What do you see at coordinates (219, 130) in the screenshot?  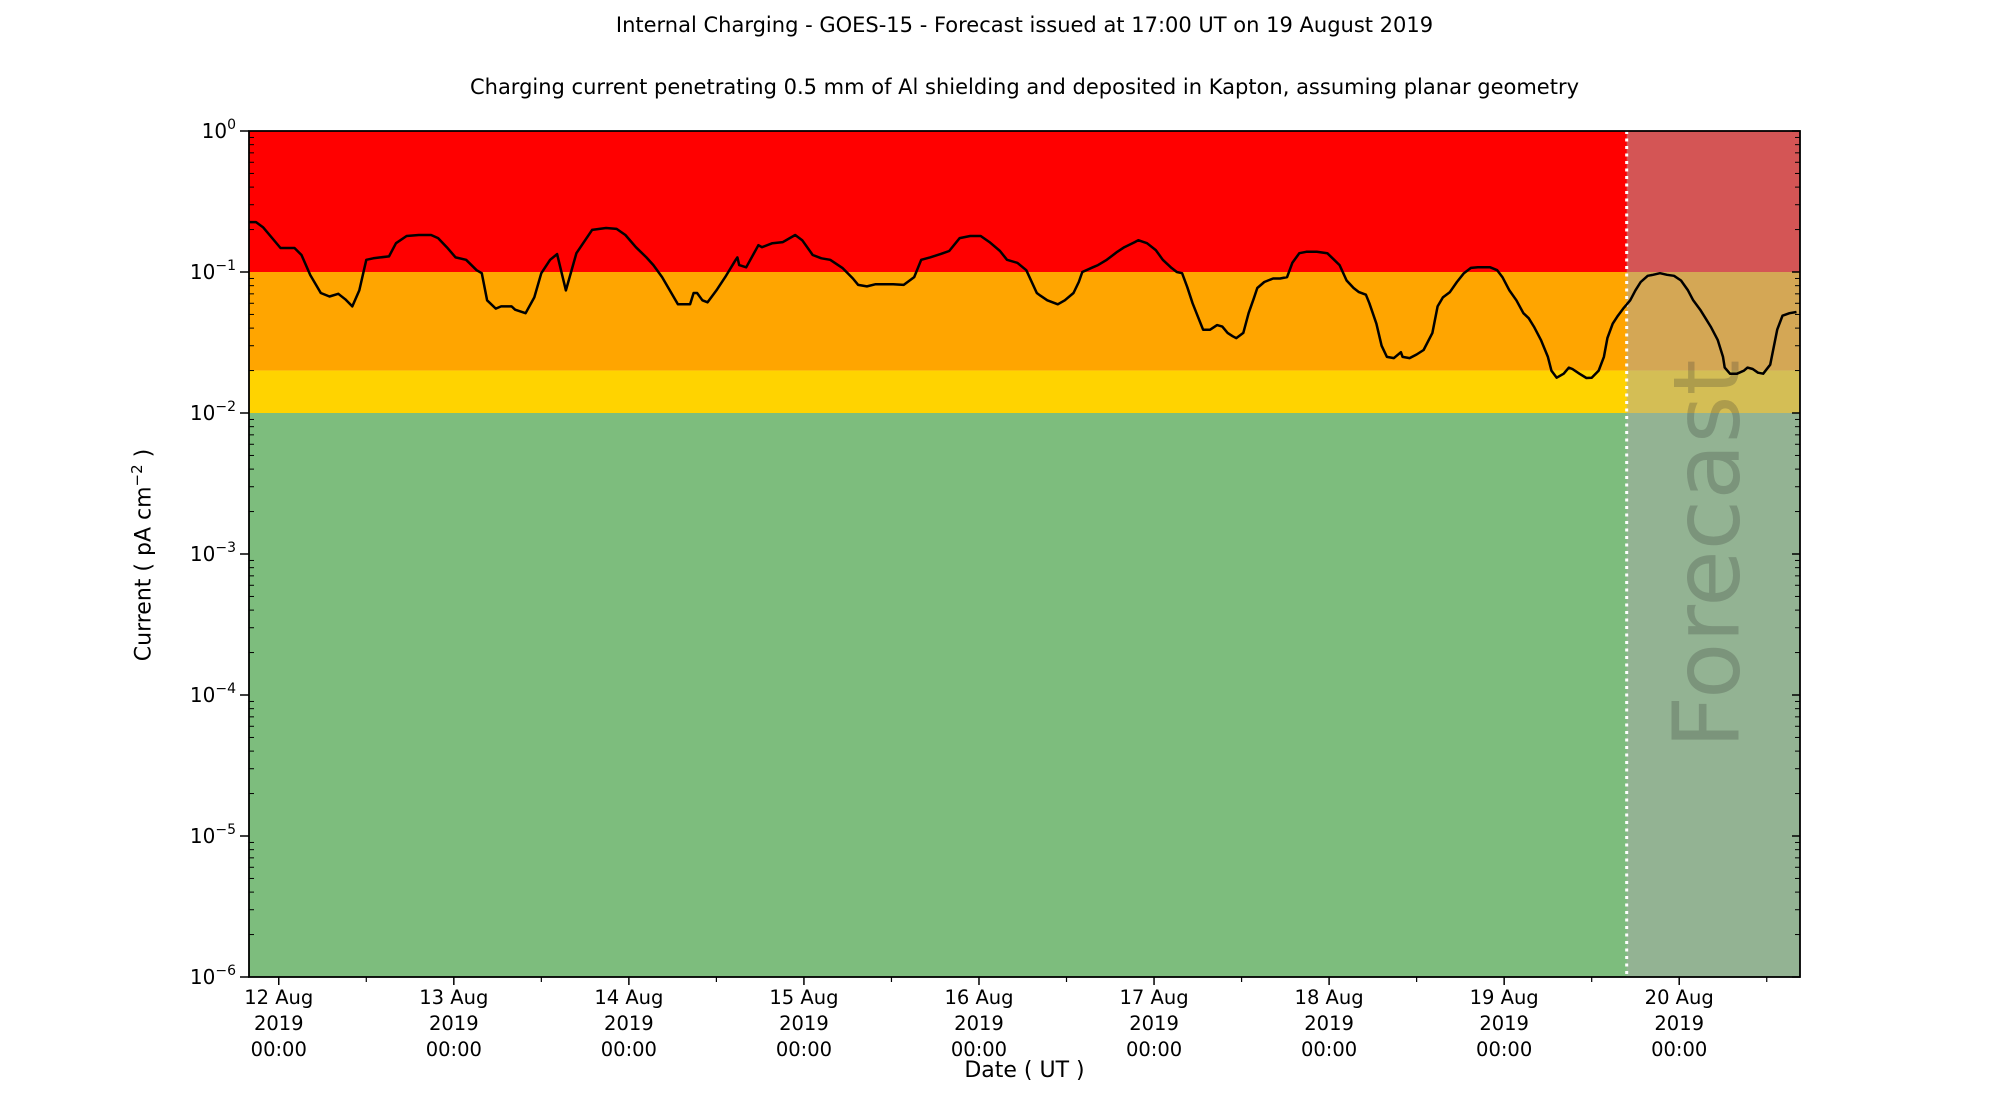 I see `y-axis-tick-label: 10⁰` at bounding box center [219, 130].